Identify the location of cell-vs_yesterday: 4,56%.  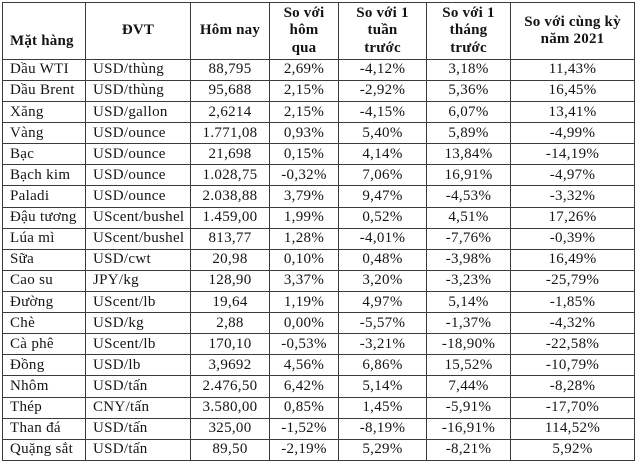
(304, 365).